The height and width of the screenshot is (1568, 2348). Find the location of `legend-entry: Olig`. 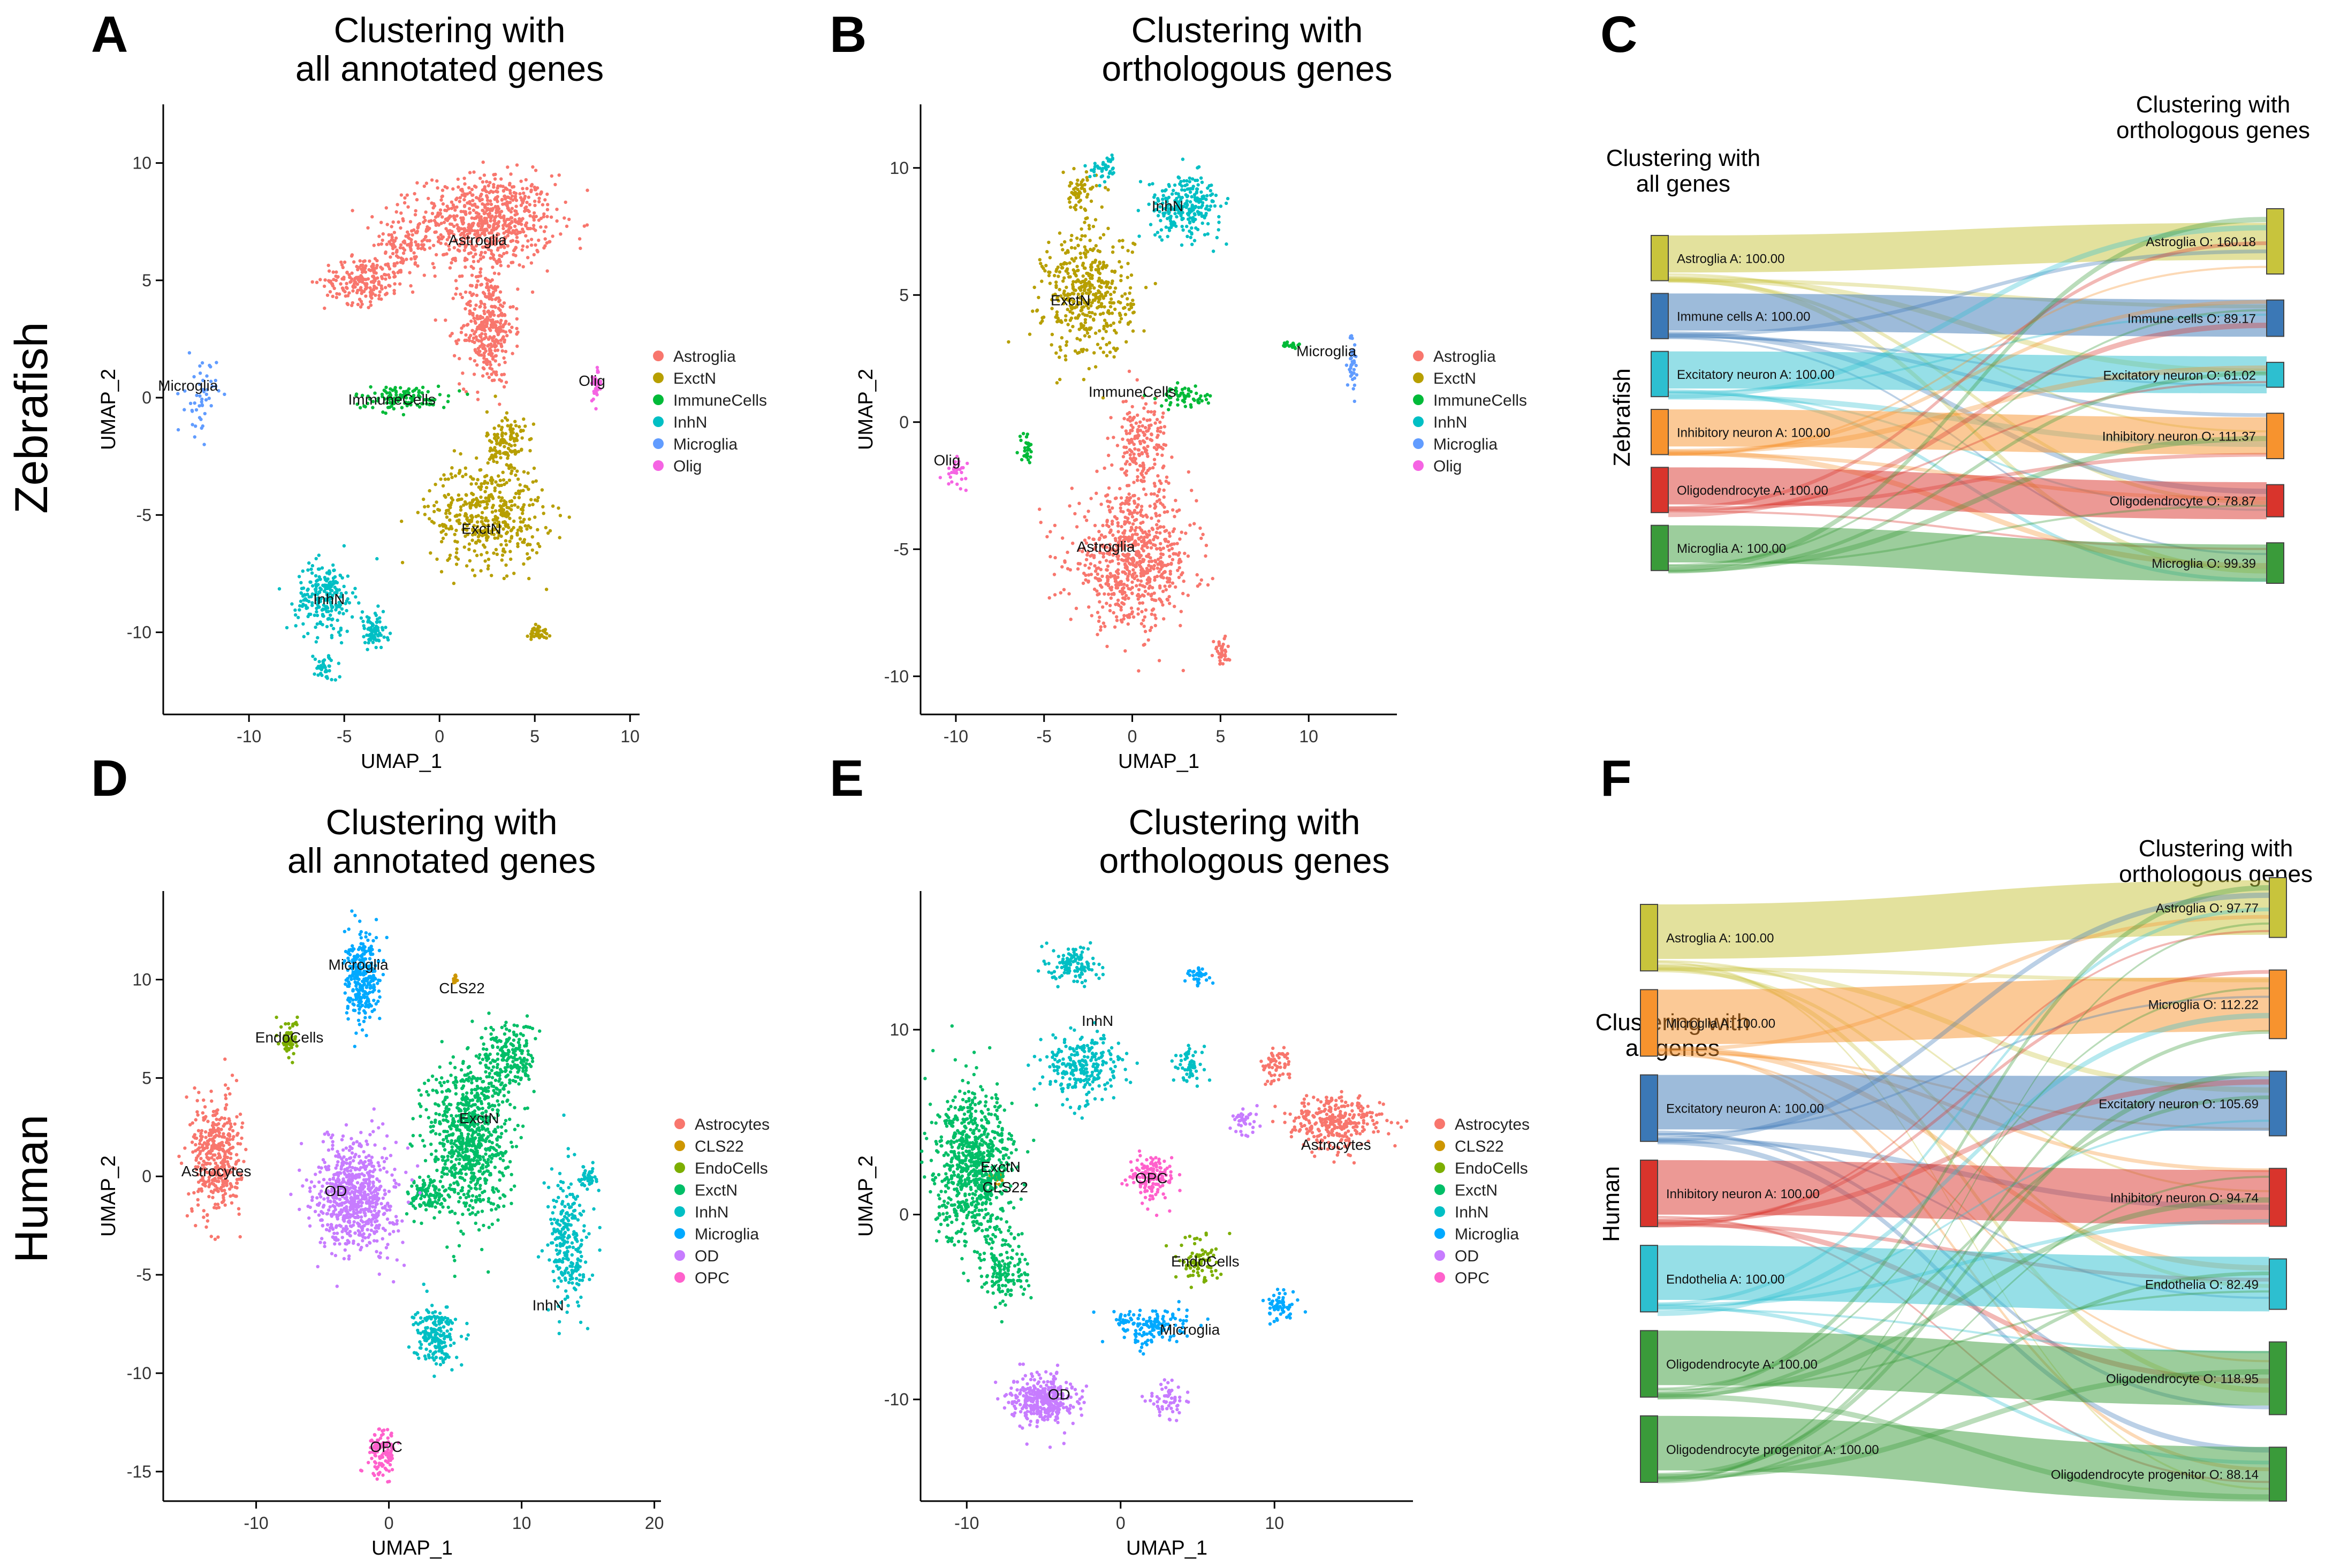

legend-entry: Olig is located at coordinates (1447, 466).